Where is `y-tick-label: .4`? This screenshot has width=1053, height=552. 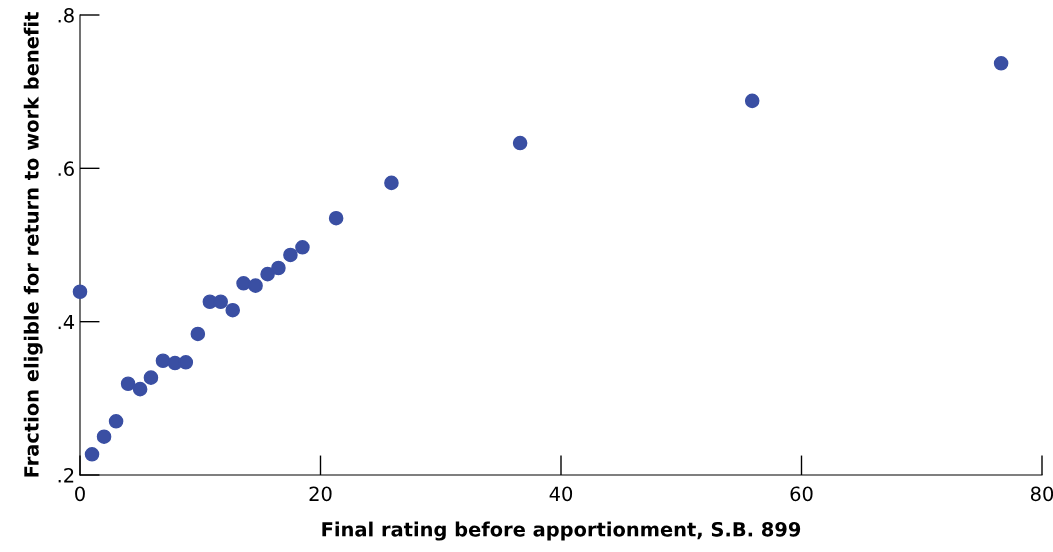 y-tick-label: .4 is located at coordinates (66, 322).